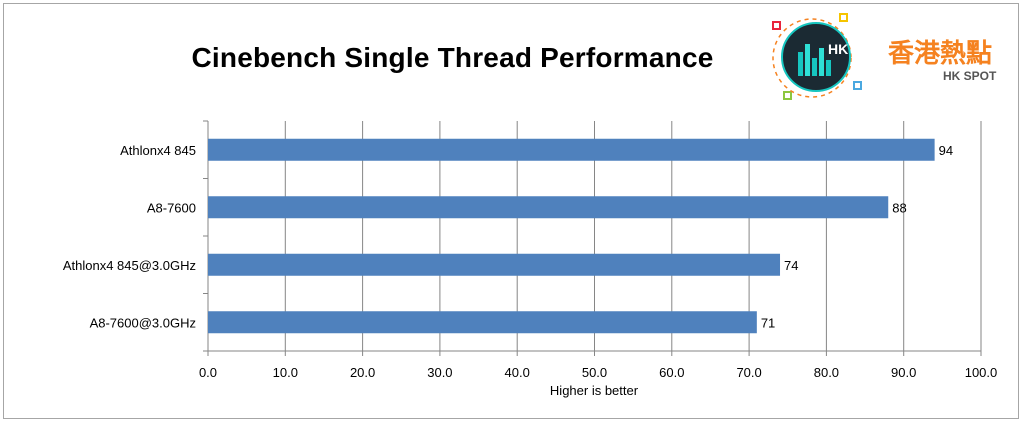 Image resolution: width=1024 pixels, height=426 pixels. What do you see at coordinates (171, 207) in the screenshot?
I see `category-label: A8-7600` at bounding box center [171, 207].